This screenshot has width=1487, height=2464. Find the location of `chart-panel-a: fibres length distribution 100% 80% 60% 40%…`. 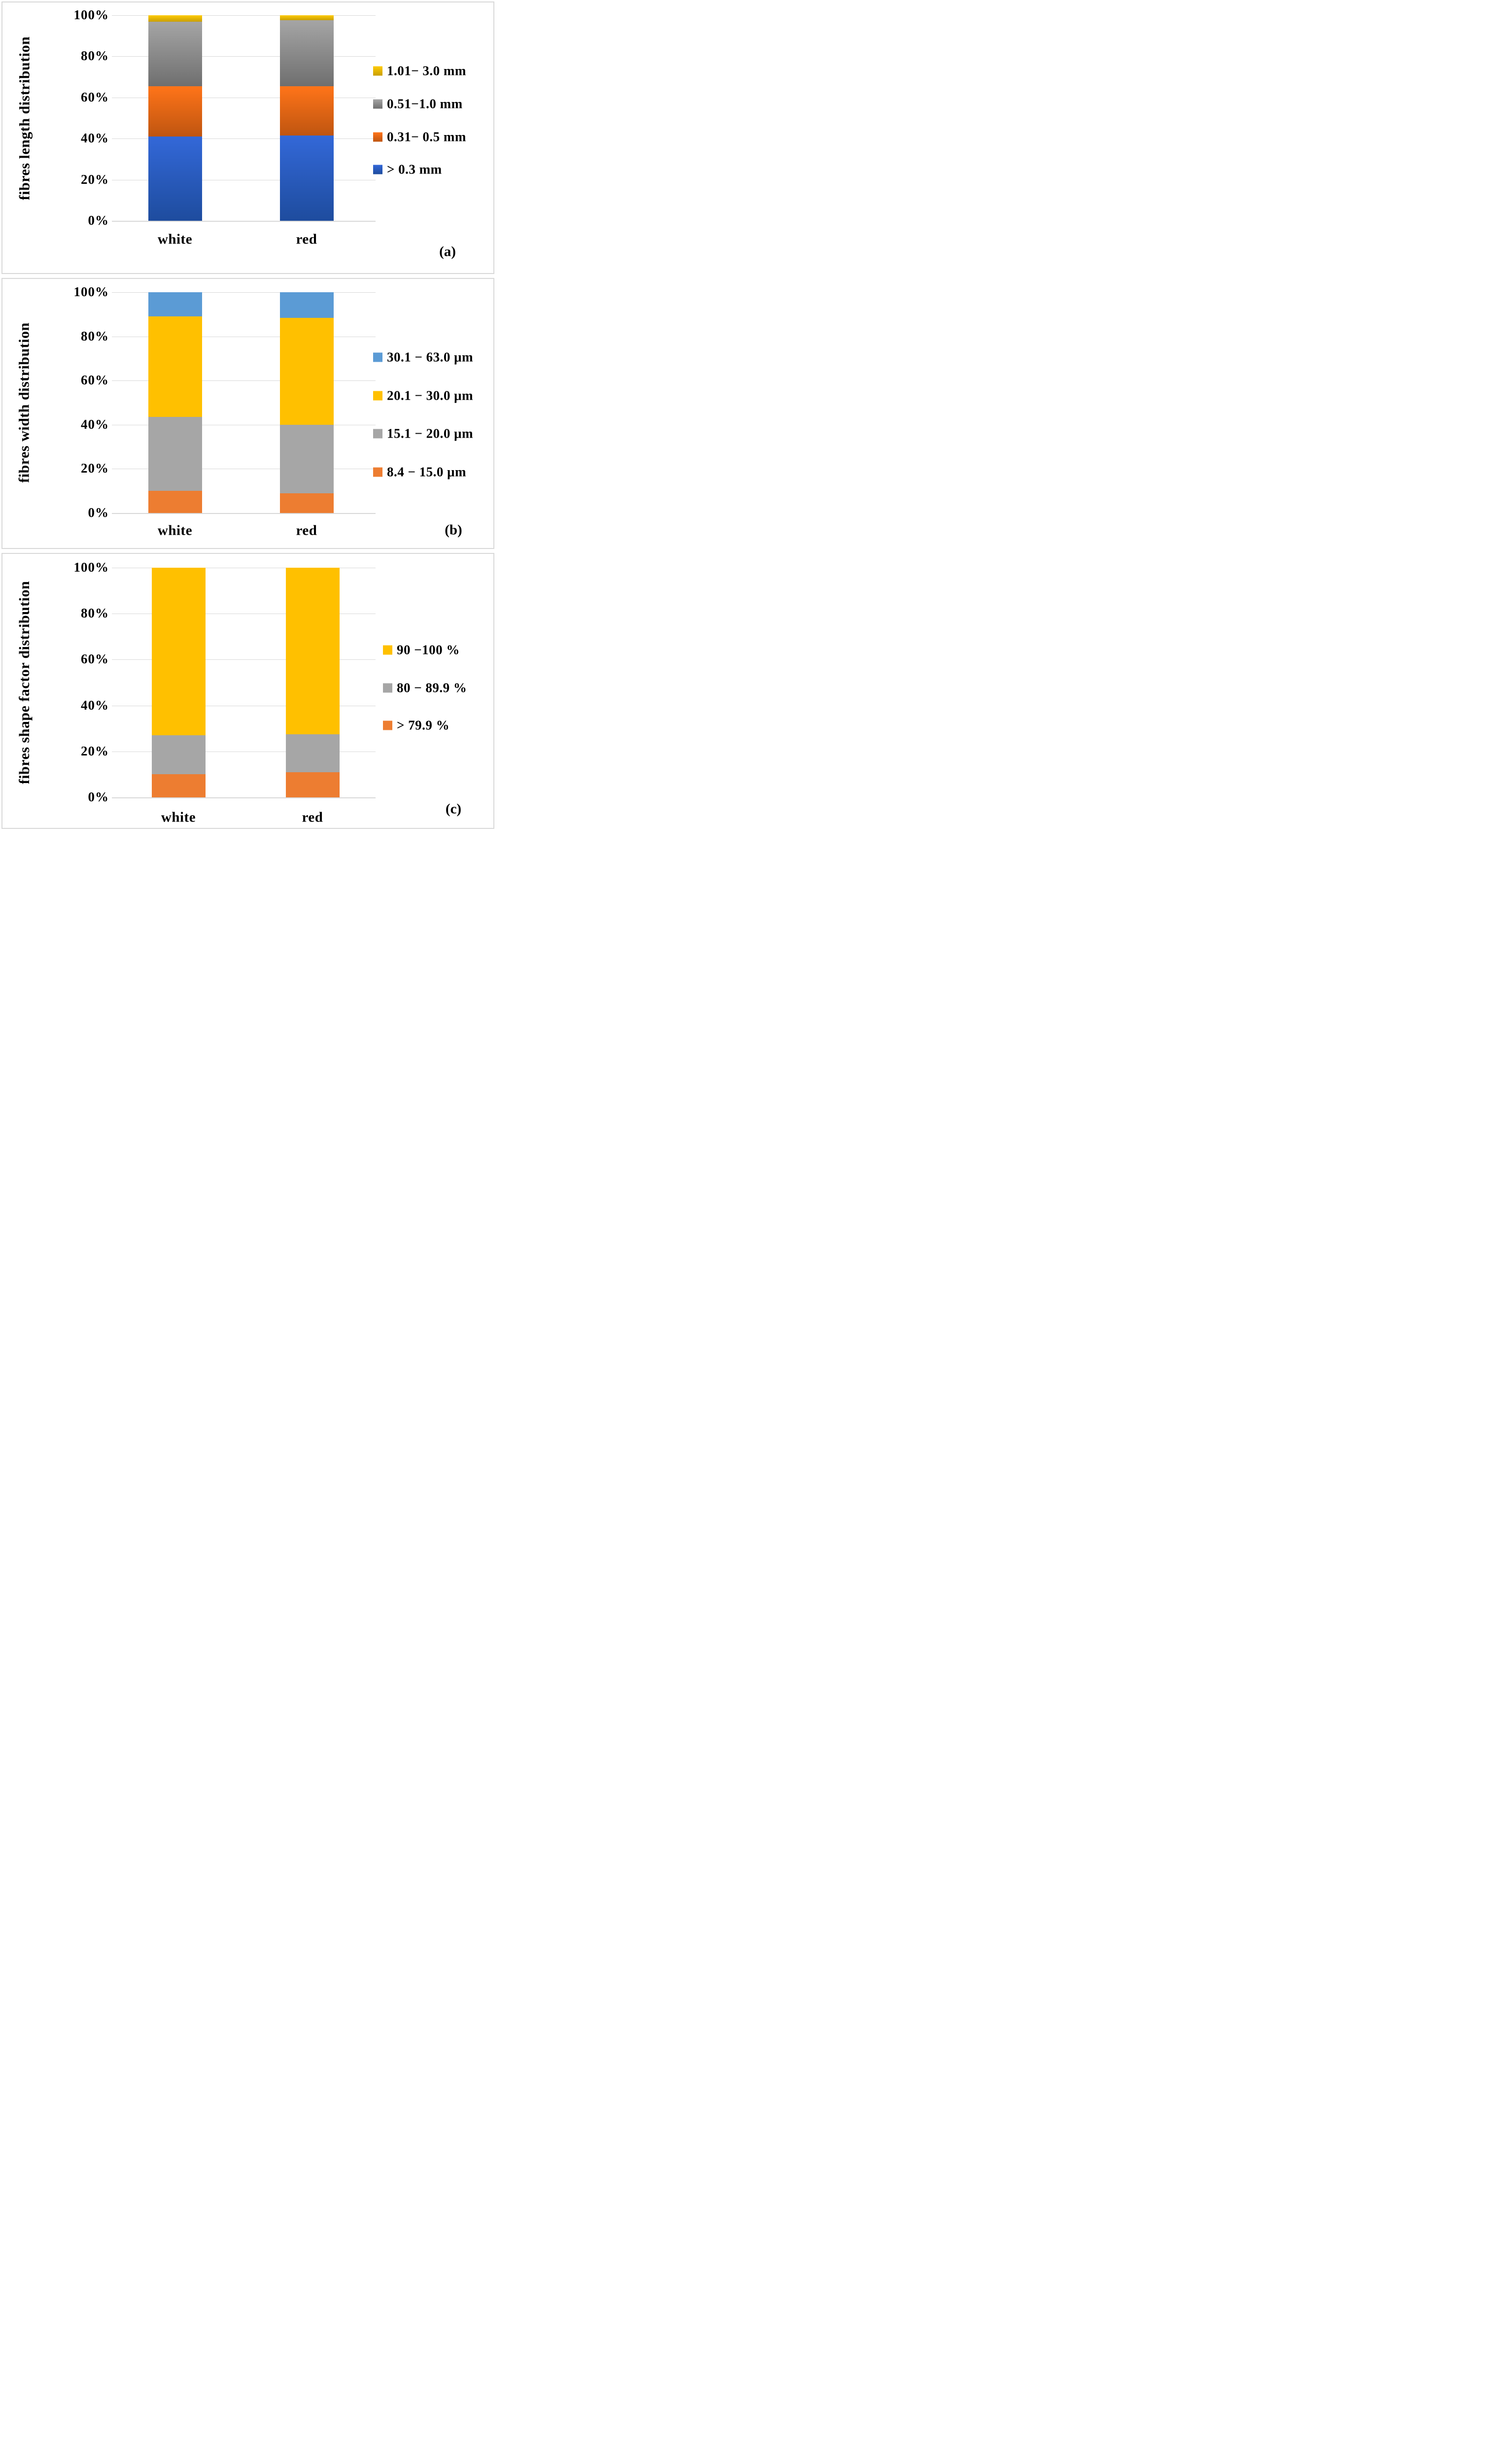

chart-panel-a: fibres length distribution 100% 80% 60% 40%… is located at coordinates (248, 137).